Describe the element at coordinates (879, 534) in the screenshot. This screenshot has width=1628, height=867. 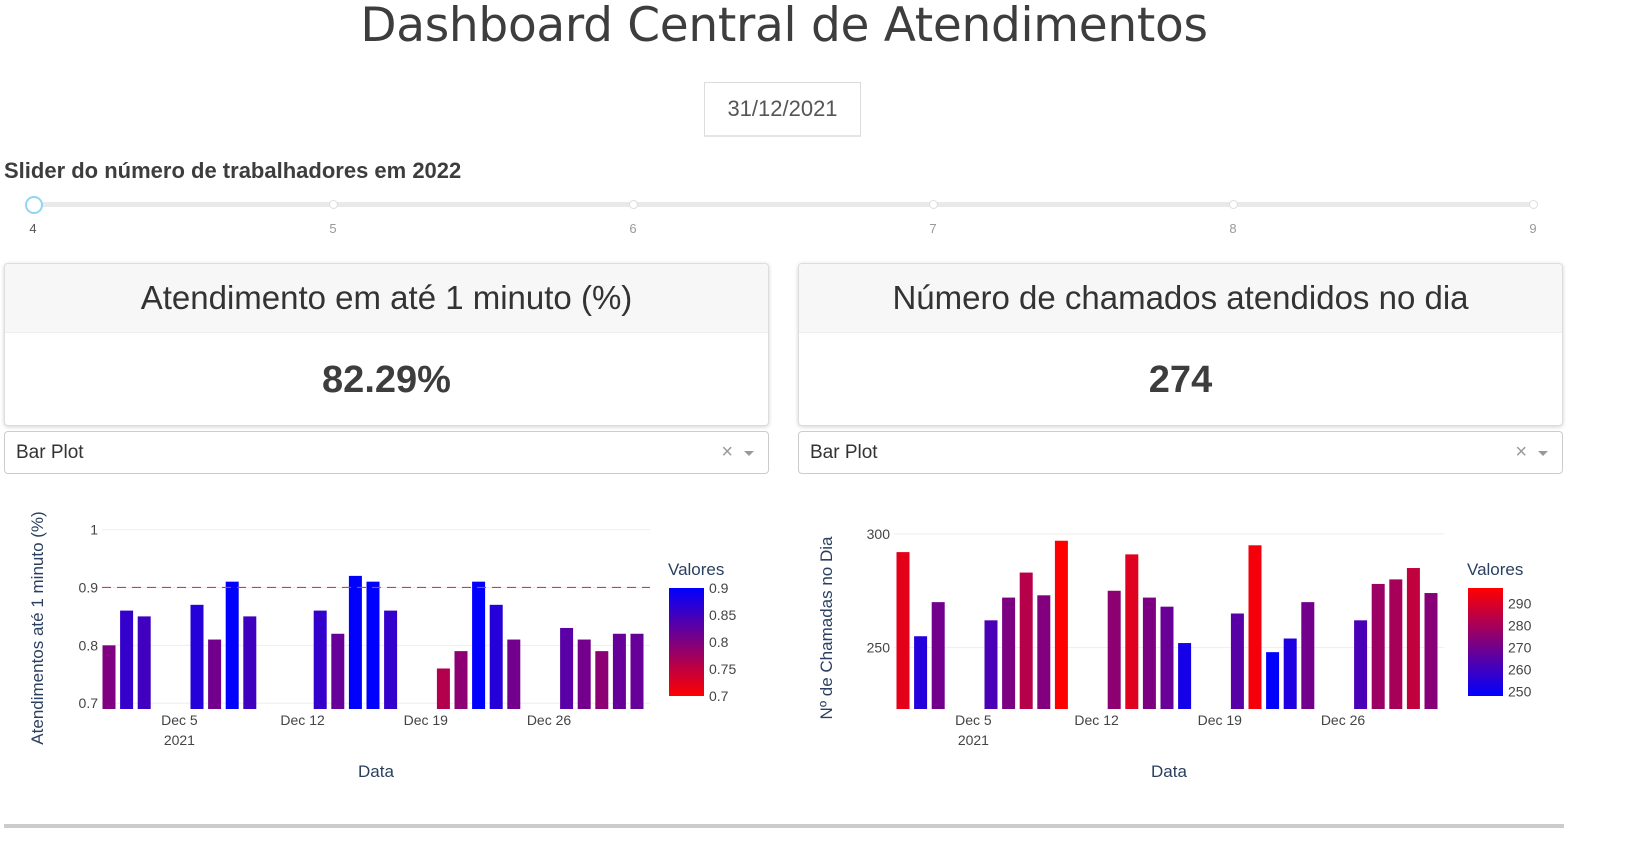
I see `y-tick-label: 300` at that location.